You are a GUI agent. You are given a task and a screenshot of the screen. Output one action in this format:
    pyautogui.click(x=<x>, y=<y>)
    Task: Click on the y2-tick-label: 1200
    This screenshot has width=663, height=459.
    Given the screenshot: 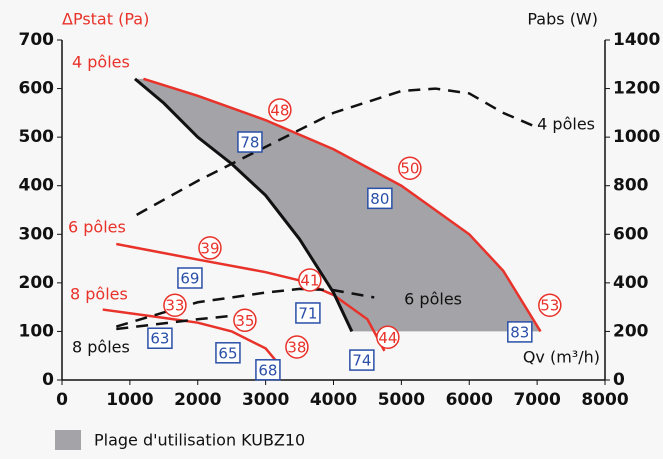 What is the action you would take?
    pyautogui.click(x=636, y=89)
    